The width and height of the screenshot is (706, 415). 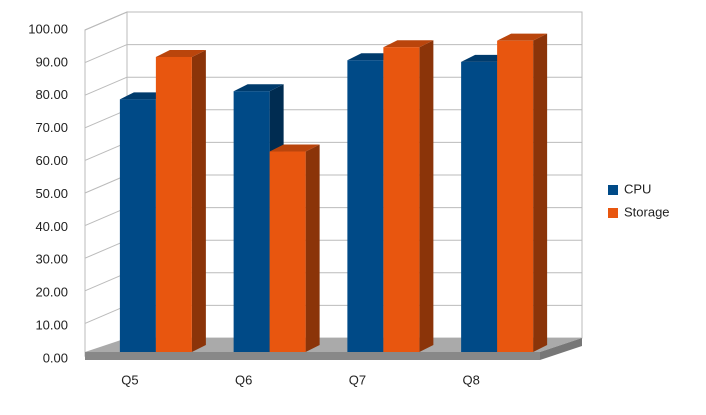 What do you see at coordinates (243, 379) in the screenshot?
I see `x-tick-label: Q6` at bounding box center [243, 379].